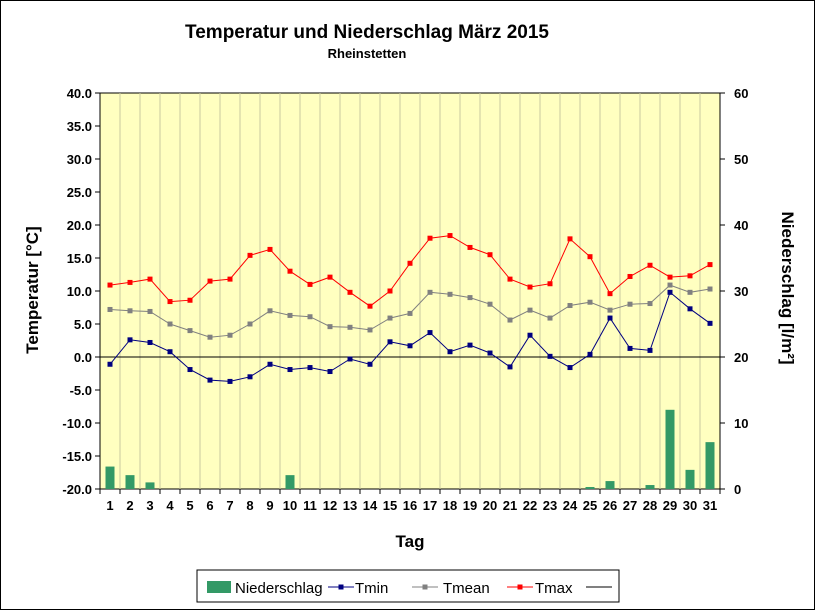  Describe the element at coordinates (279, 588) in the screenshot. I see `legend-label: Niederschlag` at that location.